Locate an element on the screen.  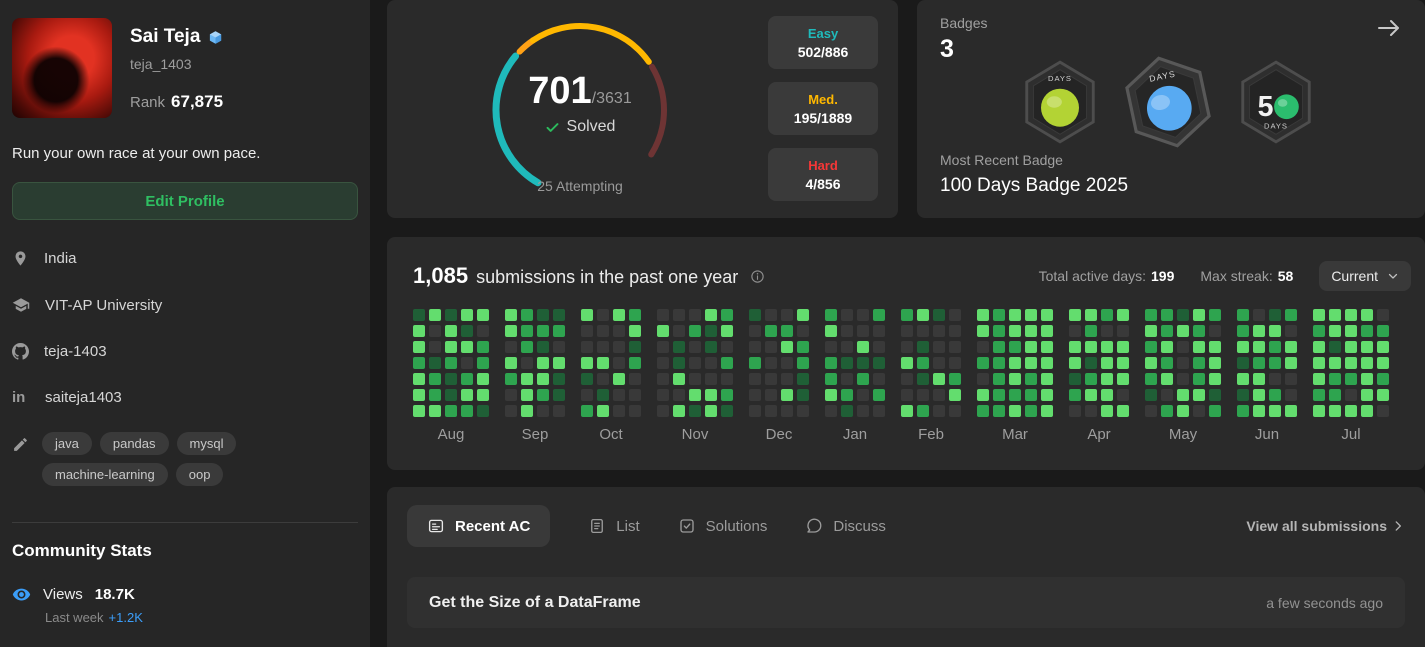
location-icon is located at coordinates (20, 258).